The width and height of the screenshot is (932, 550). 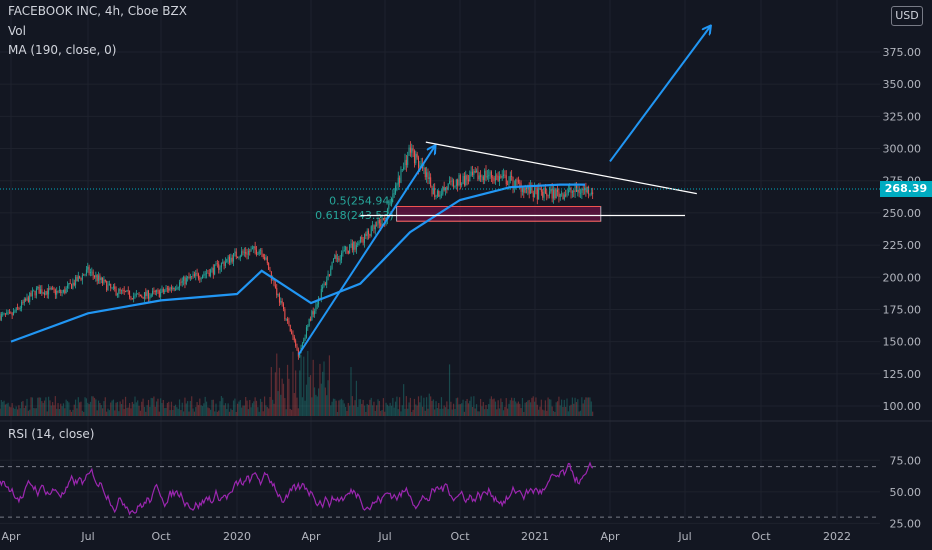 What do you see at coordinates (458, 209) in the screenshot?
I see `fib-retracement-zone: 0.5(254.94)0.618(243.53)` at bounding box center [458, 209].